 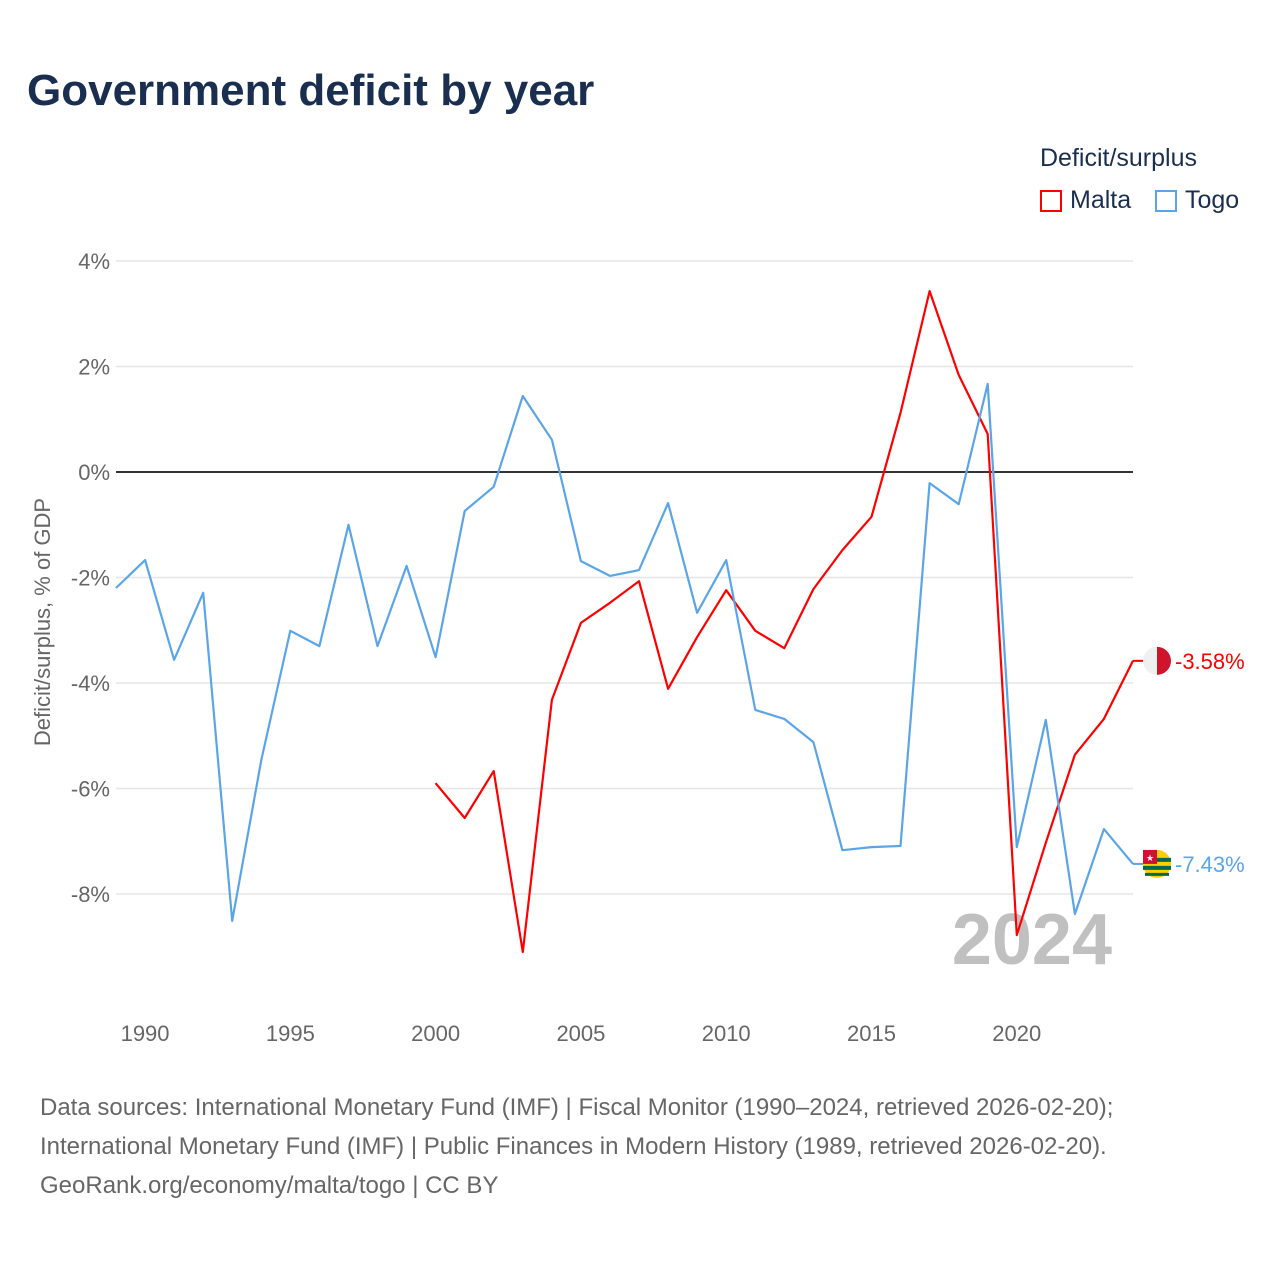 What do you see at coordinates (1210, 864) in the screenshot?
I see `end-label-togo: -7.43%` at bounding box center [1210, 864].